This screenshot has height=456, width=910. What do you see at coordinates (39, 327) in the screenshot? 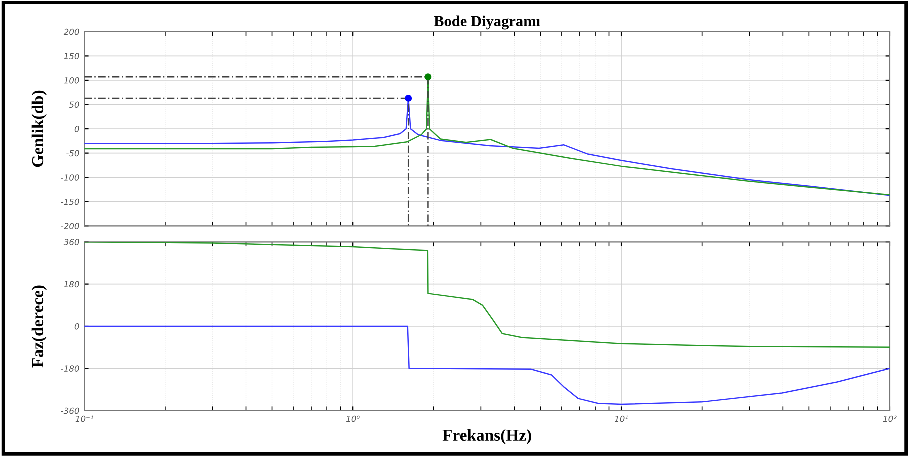
I see `y-axis-title: Faz(derece)` at bounding box center [39, 327].